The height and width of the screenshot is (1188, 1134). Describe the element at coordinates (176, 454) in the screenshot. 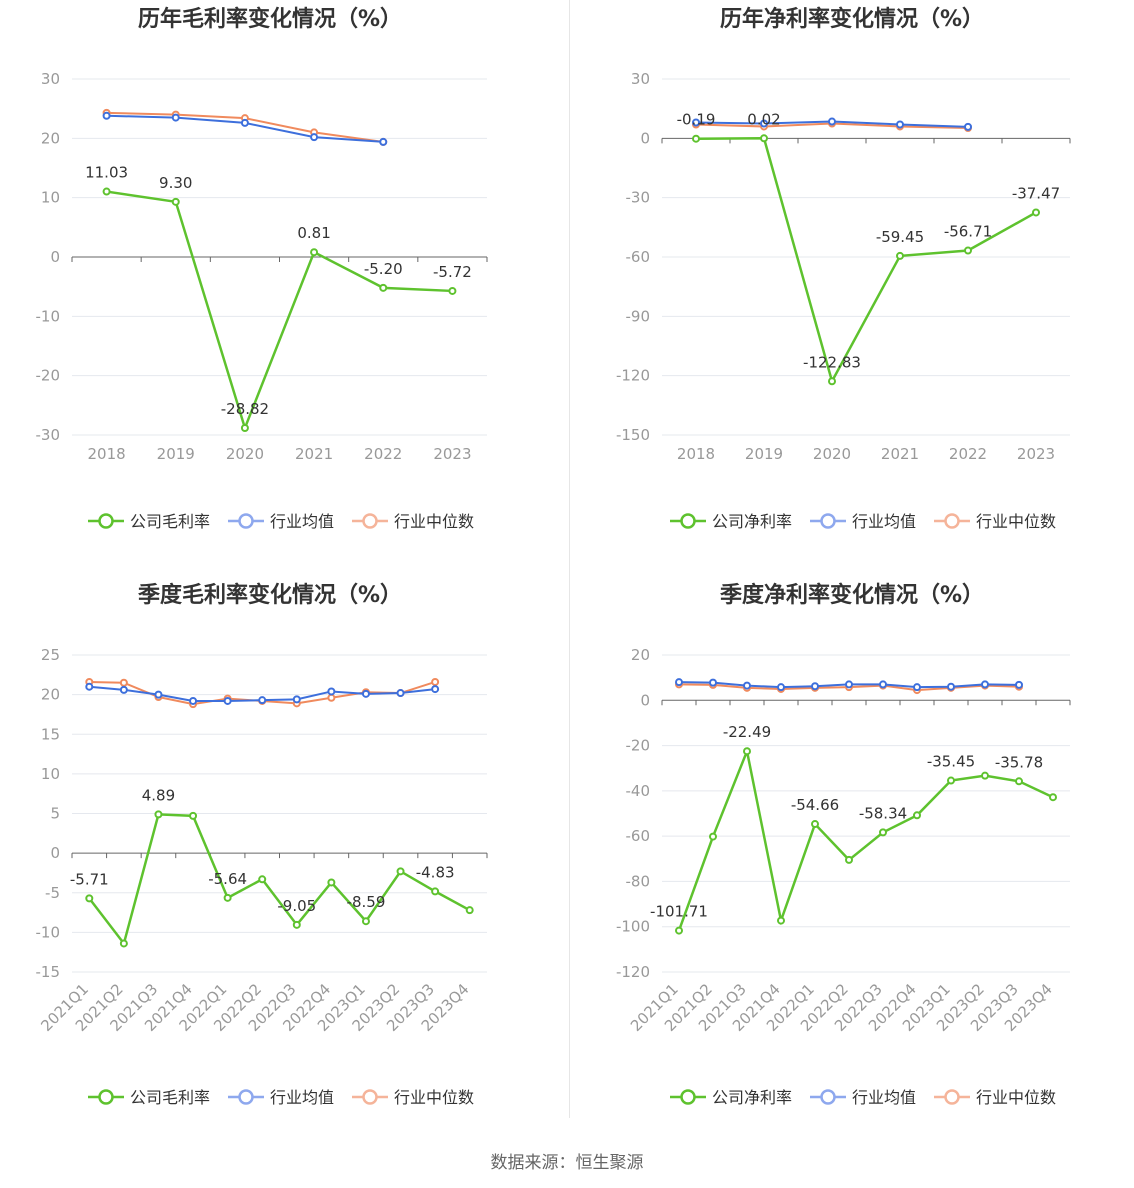

I see `x-tick-label: 2019` at that location.